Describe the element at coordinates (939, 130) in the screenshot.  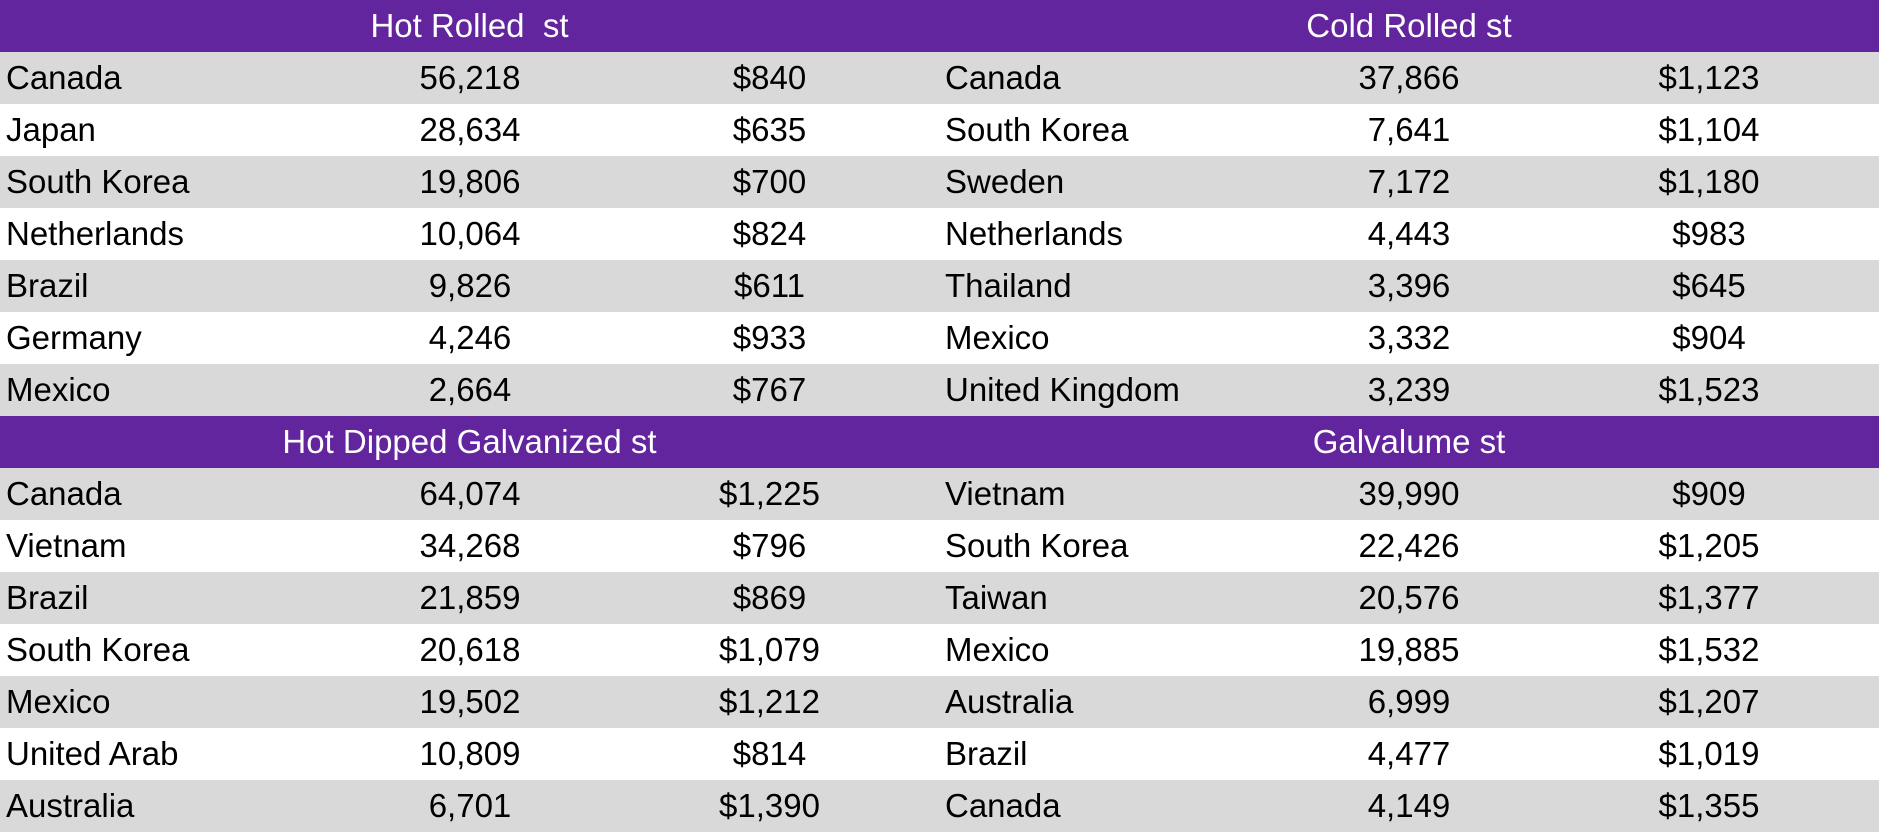
I see `table-row: Japan 28,634 $635 South Korea 7,641 $1,104` at that location.